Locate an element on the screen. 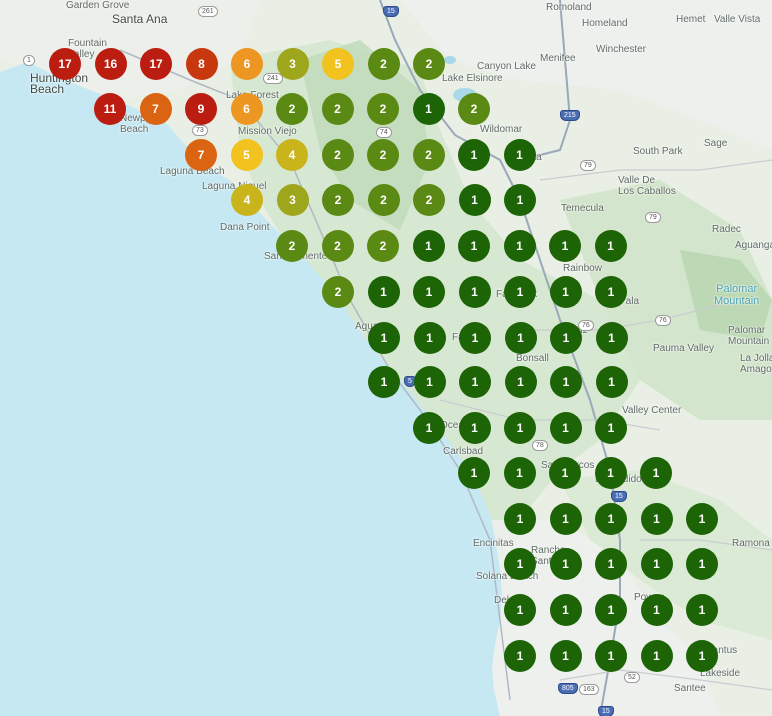 Image resolution: width=772 pixels, height=716 pixels. place-label: Aguanga is located at coordinates (753, 245).